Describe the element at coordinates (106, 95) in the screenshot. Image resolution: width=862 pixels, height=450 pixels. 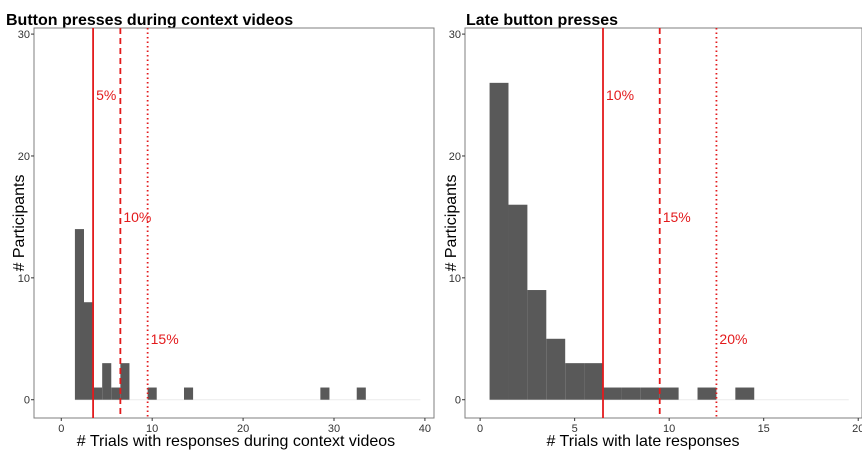
I see `percentile-label: 5%` at that location.